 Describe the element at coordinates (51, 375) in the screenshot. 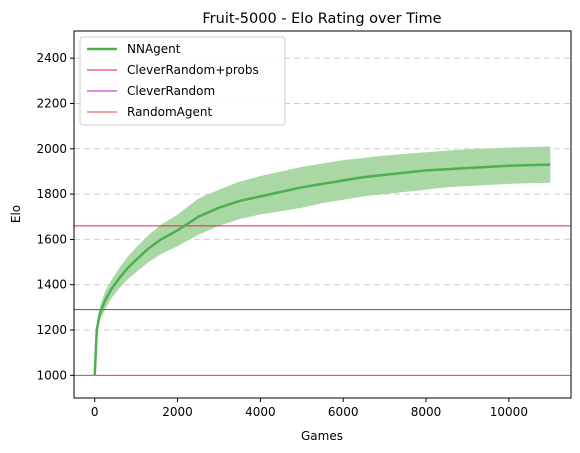

I see `y-tick-label-1000: 1000` at that location.